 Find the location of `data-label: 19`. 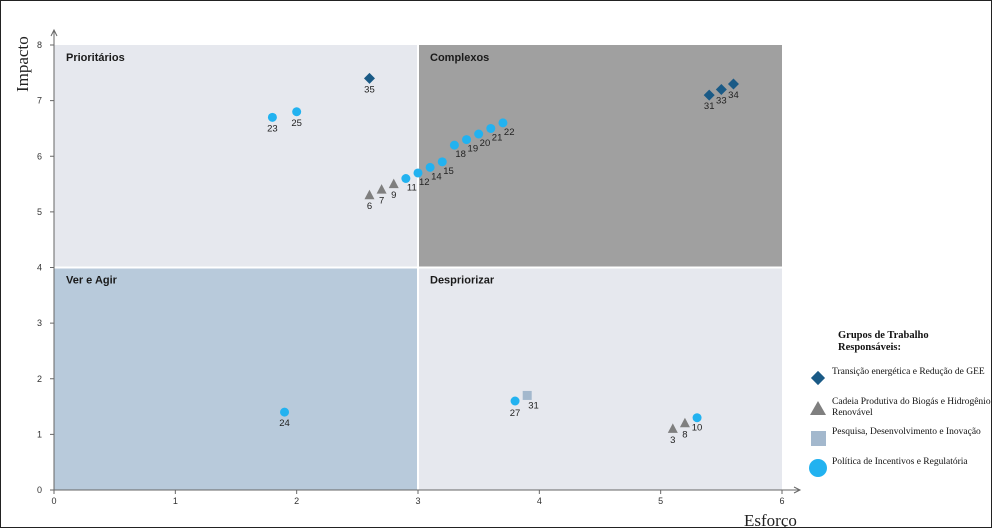

data-label: 19 is located at coordinates (473, 149).